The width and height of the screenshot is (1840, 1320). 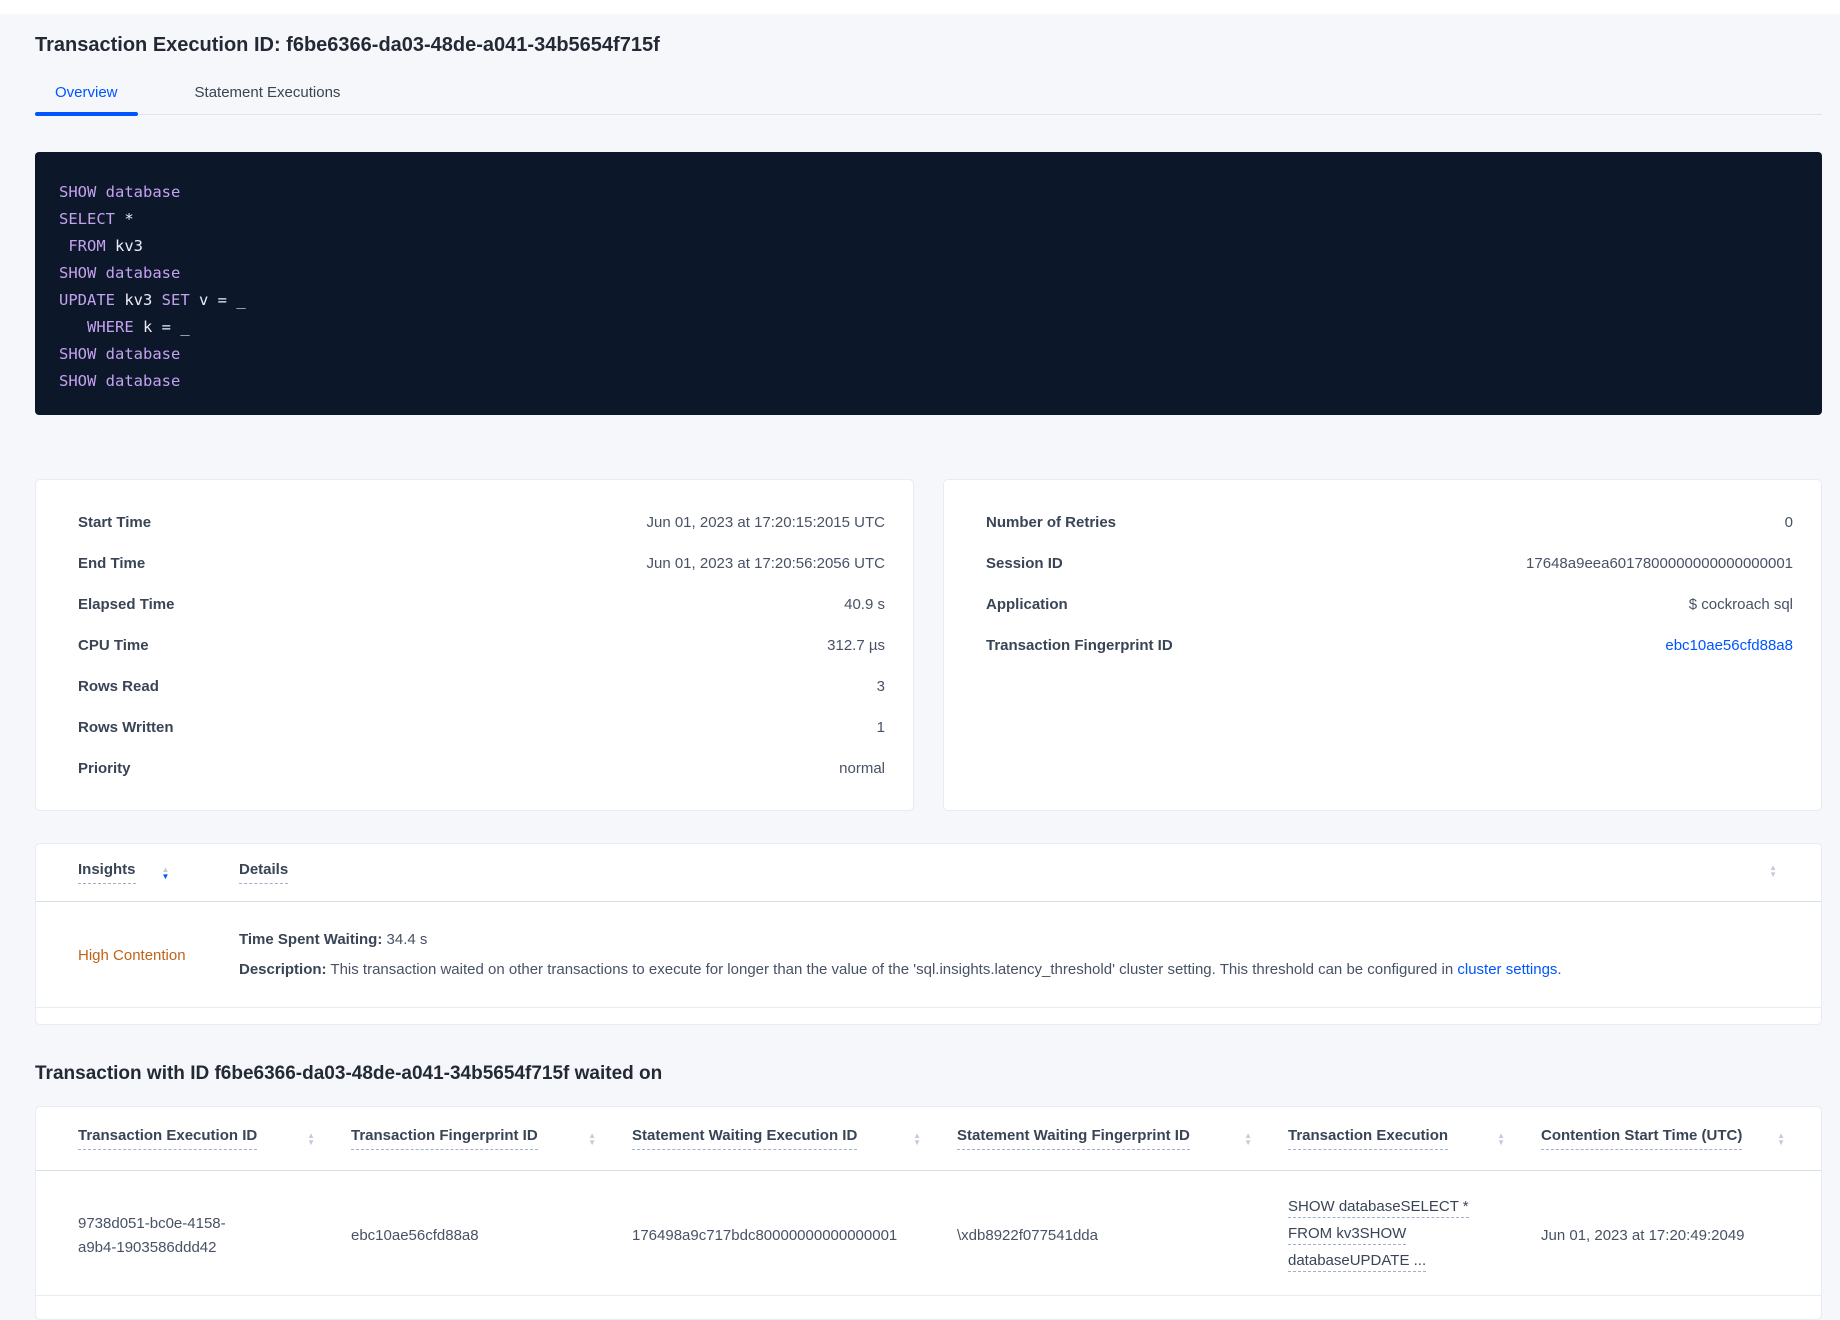 I want to click on column-header: Transaction Execution ▲ ▼, so click(x=1414, y=1138).